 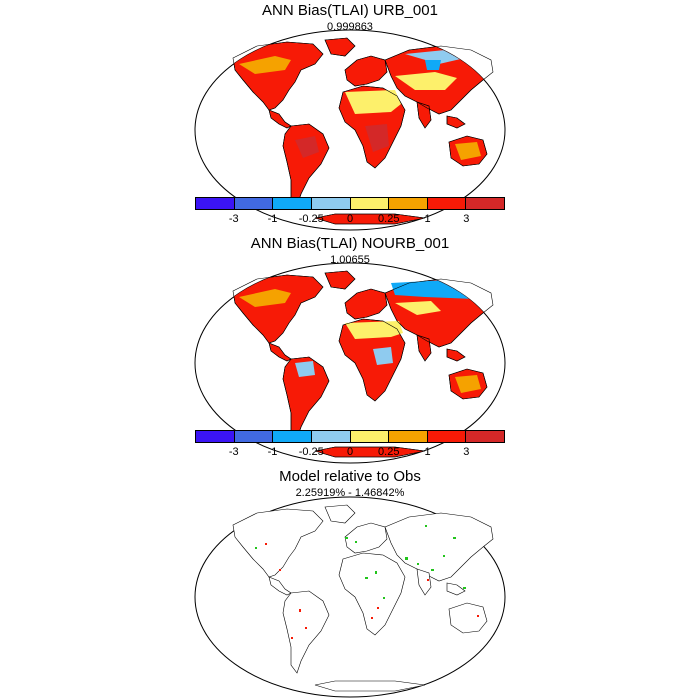 I want to click on panel2-title: ANN Bias(TLAI) NOURB_001, so click(x=350, y=243).